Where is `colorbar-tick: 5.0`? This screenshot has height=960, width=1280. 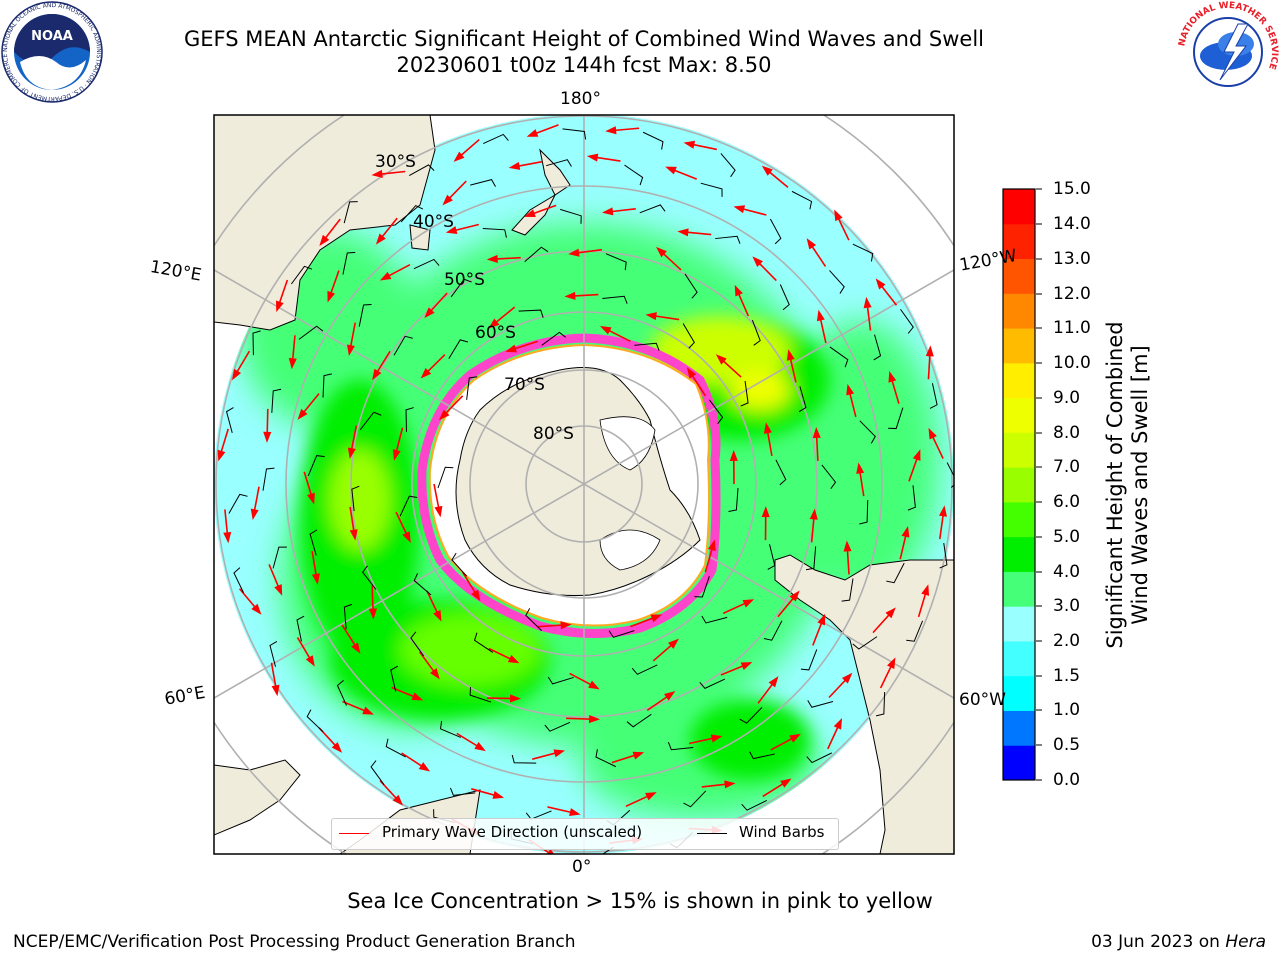
colorbar-tick: 5.0 is located at coordinates (1067, 537).